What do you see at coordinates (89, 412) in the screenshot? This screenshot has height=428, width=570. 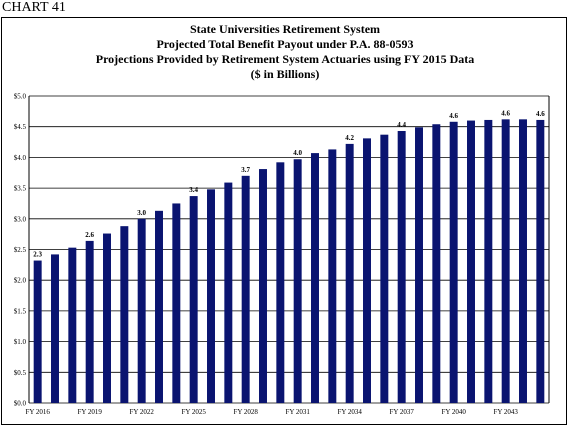 I see `x-tick-label: FY 2019` at bounding box center [89, 412].